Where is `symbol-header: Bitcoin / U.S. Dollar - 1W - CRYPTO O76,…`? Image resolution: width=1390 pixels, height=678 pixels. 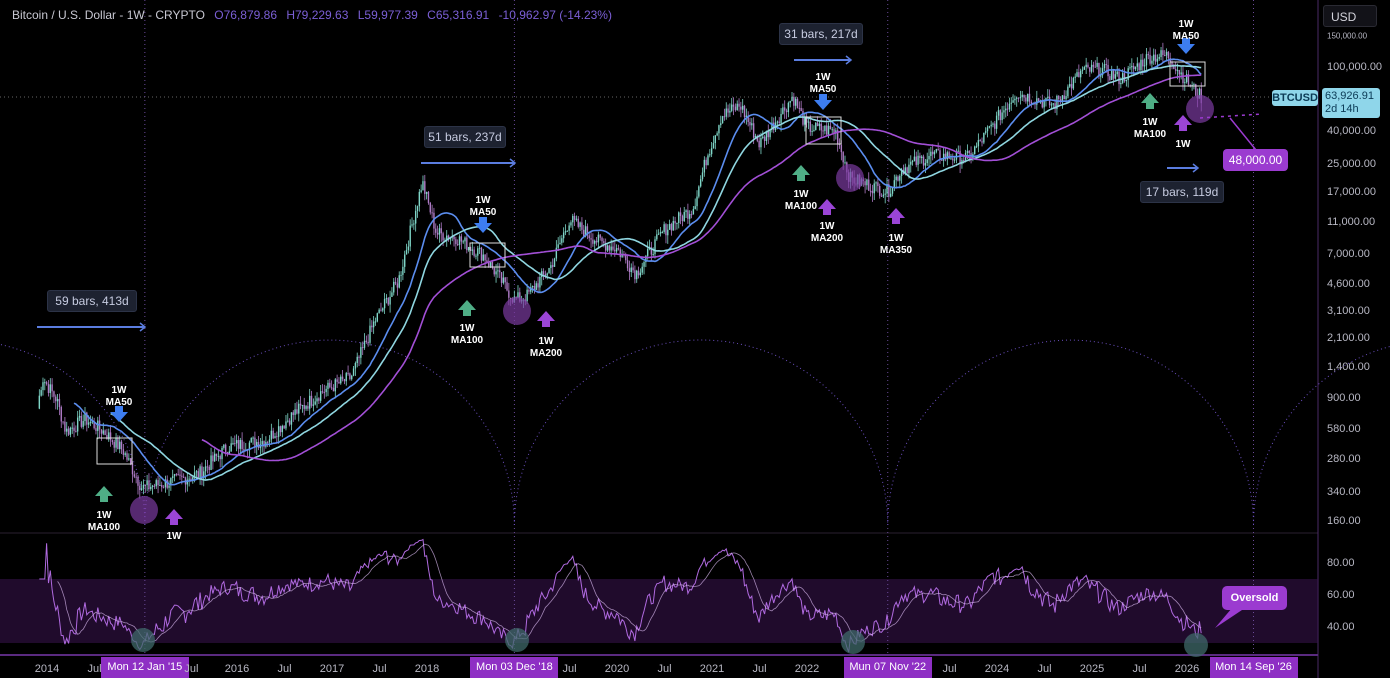
symbol-header: Bitcoin / U.S. Dollar - 1W - CRYPTO O76,… is located at coordinates (315, 15).